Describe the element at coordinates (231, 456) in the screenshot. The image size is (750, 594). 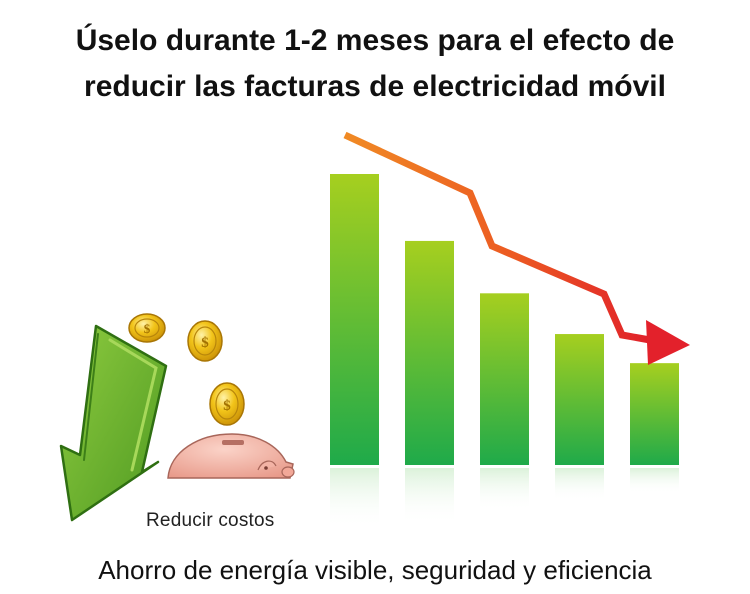
I see `piggy-bank-icon` at that location.